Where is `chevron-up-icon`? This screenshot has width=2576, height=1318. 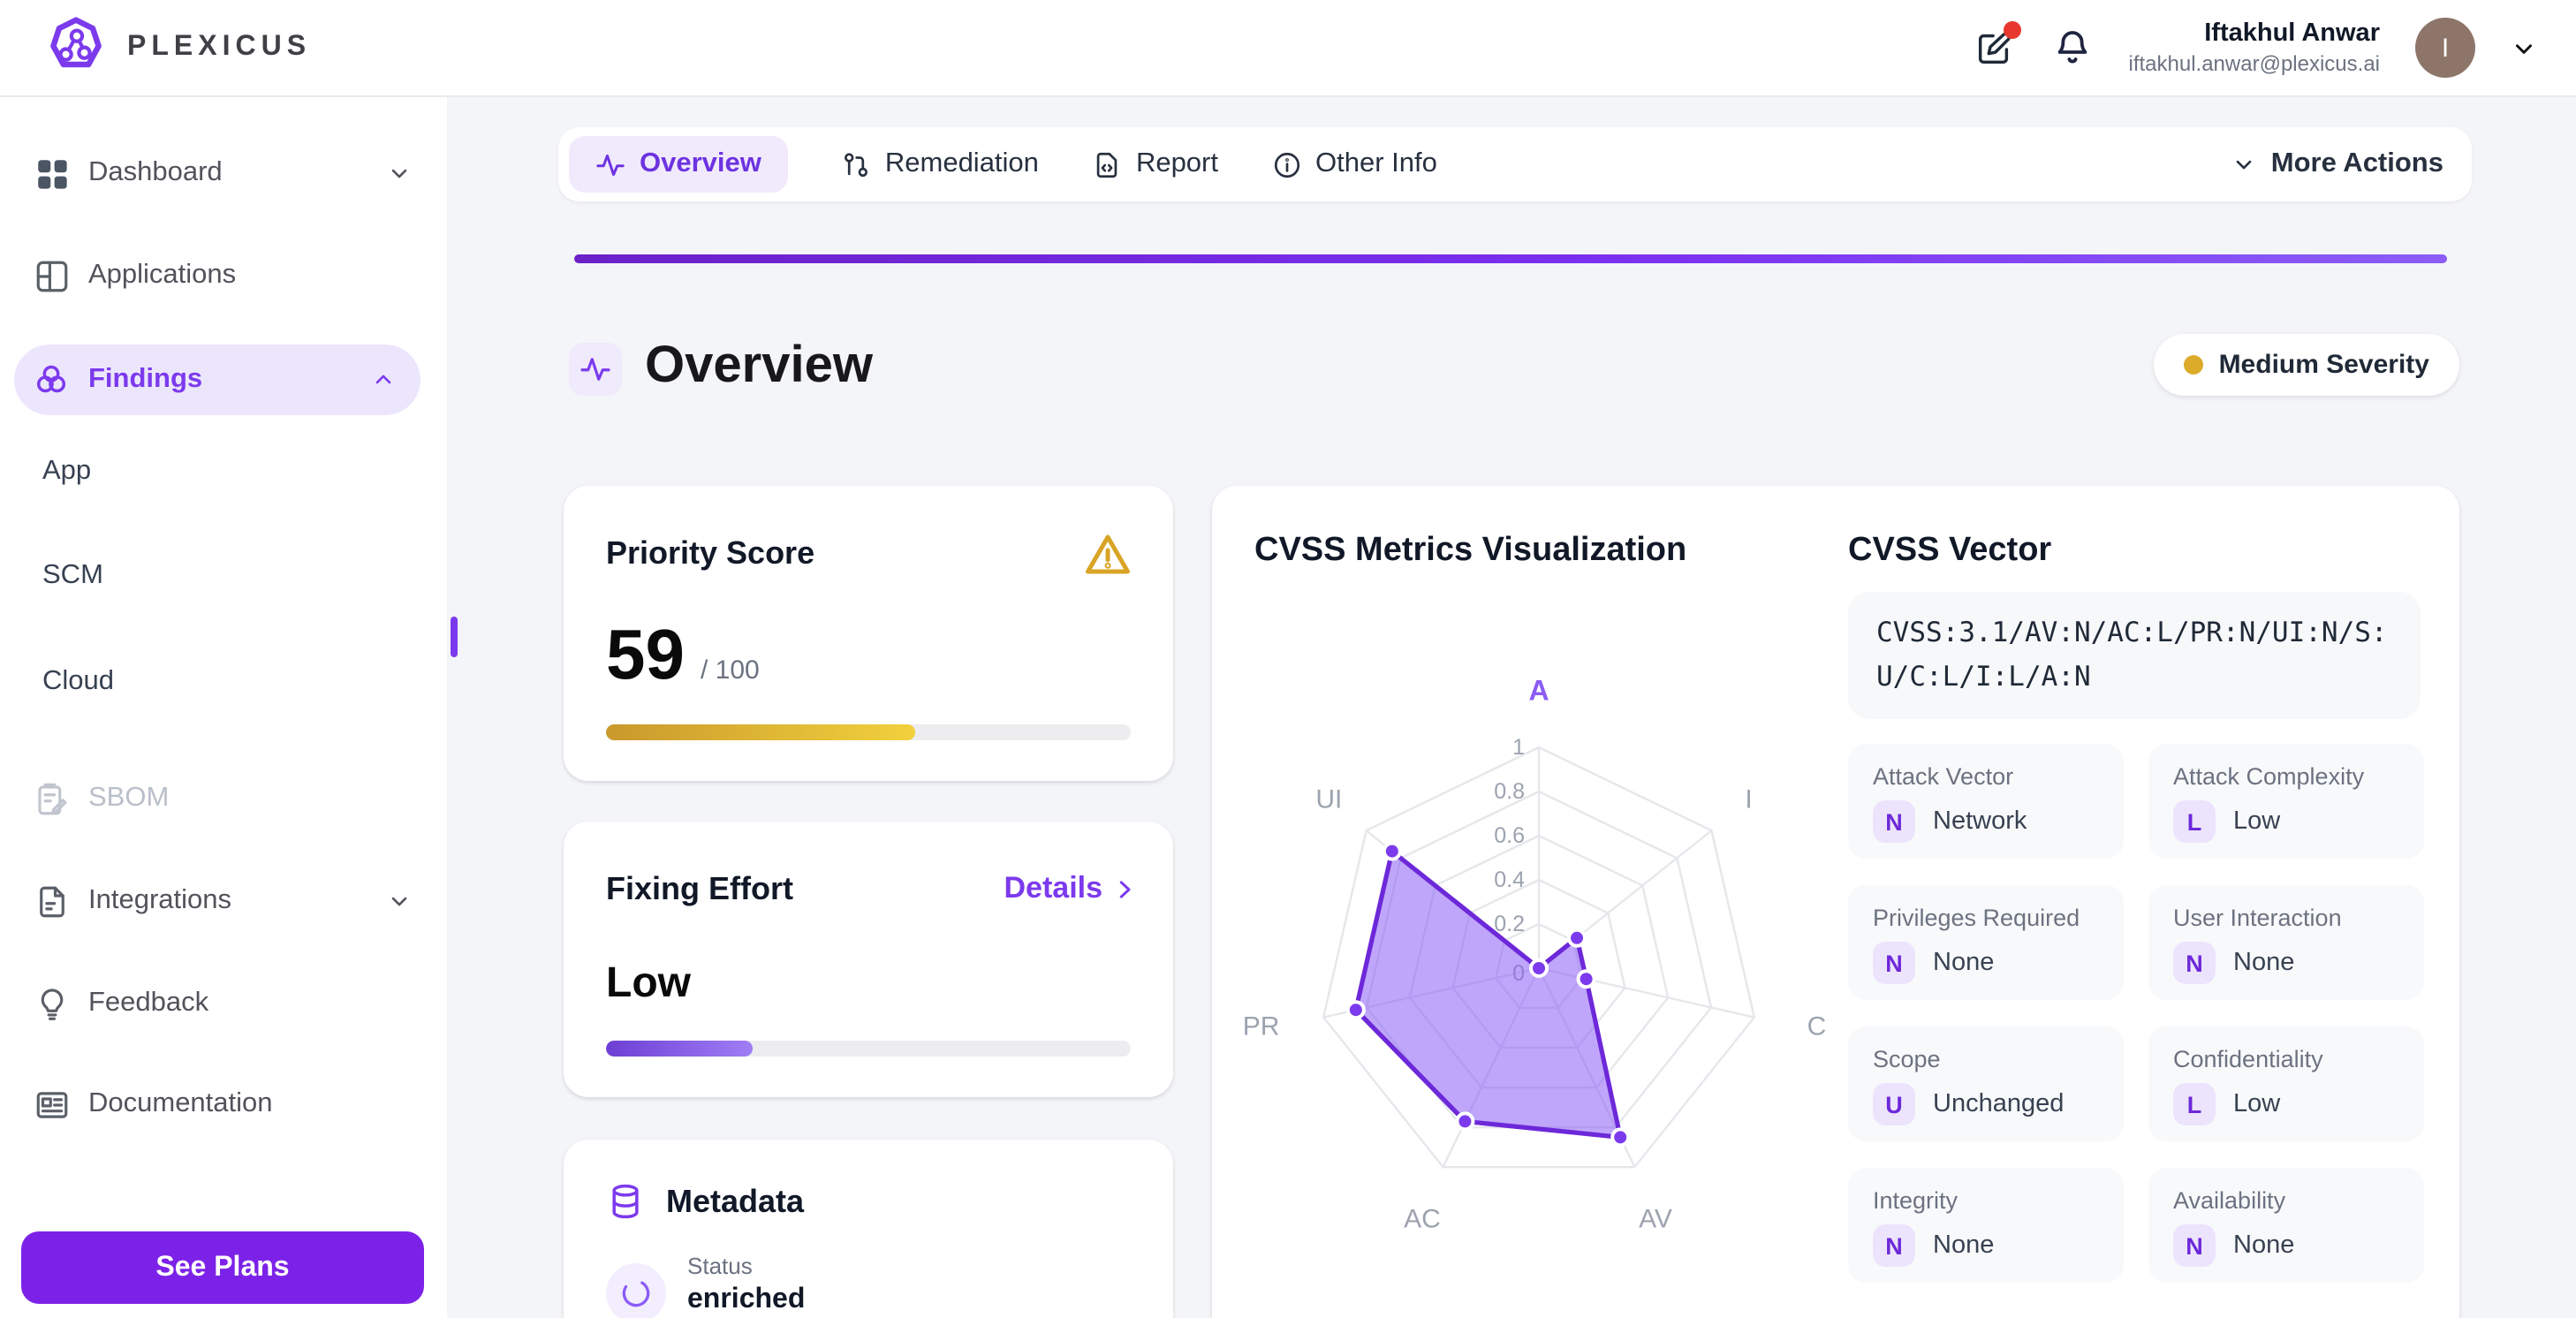 chevron-up-icon is located at coordinates (384, 380).